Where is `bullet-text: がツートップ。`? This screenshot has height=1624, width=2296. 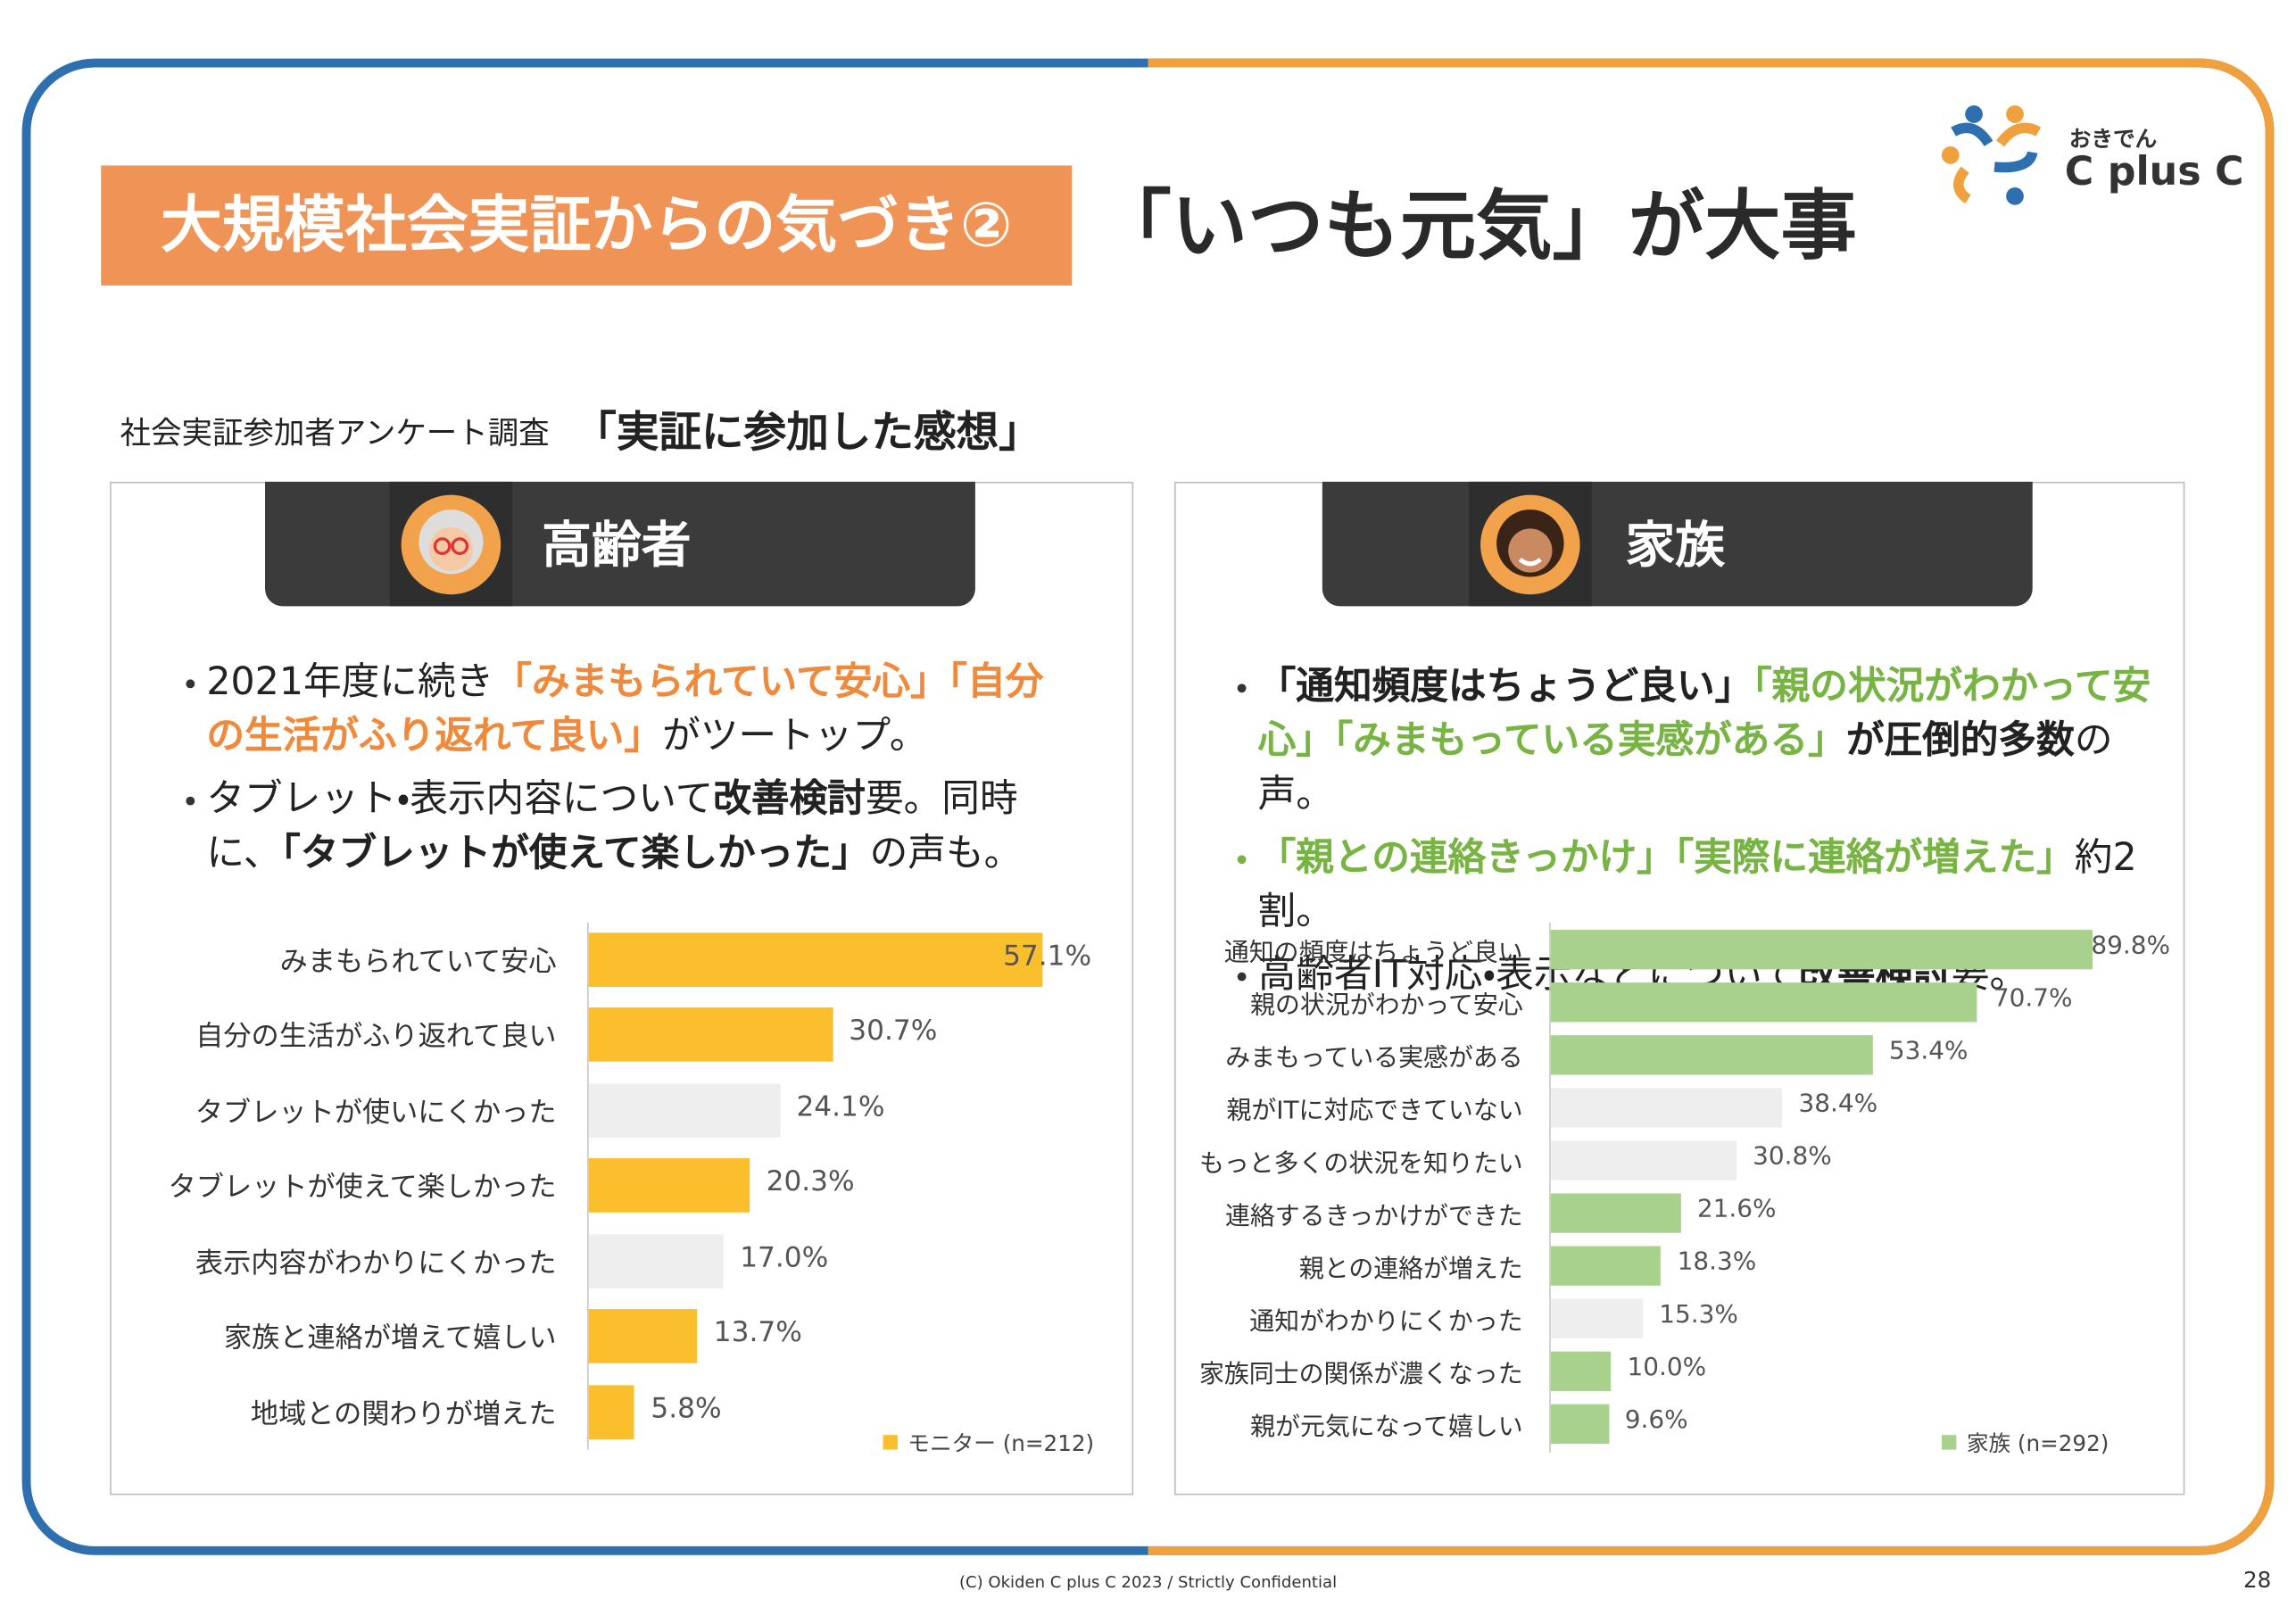
bullet-text: がツートップ。 is located at coordinates (795, 736).